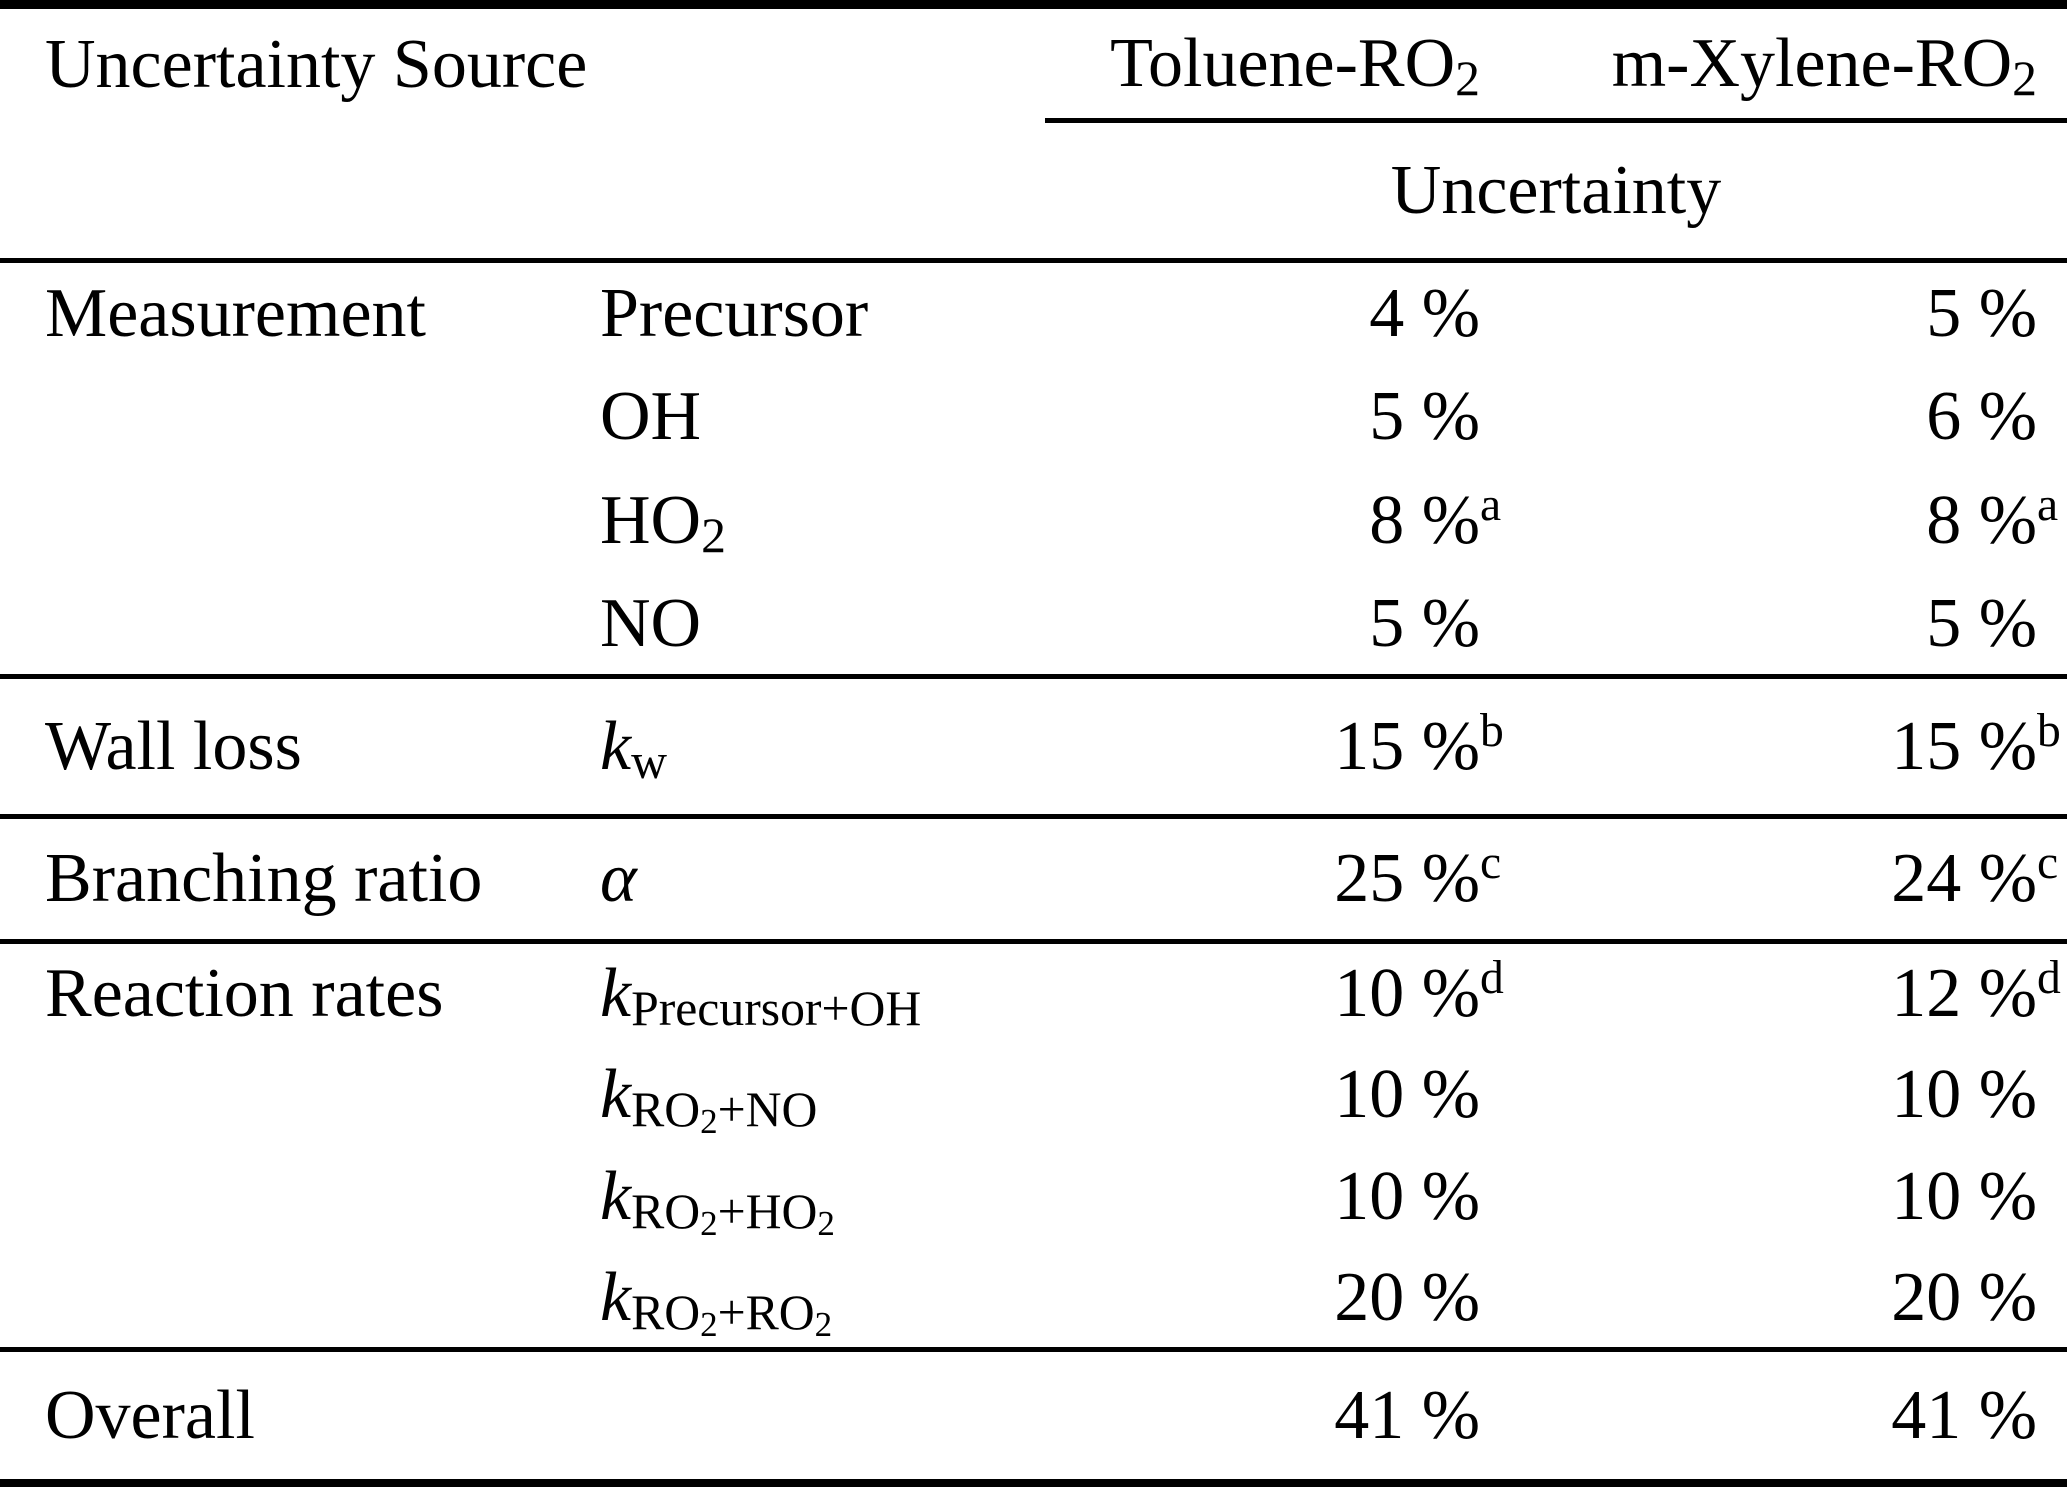  What do you see at coordinates (618, 879) in the screenshot?
I see `symbol: α` at bounding box center [618, 879].